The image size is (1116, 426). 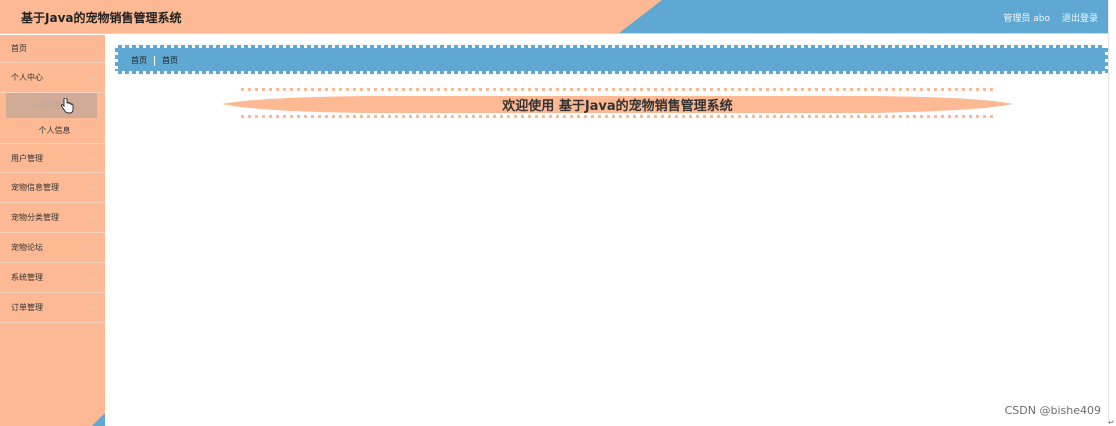 What do you see at coordinates (67, 106) in the screenshot?
I see `hand-pointer-icon` at bounding box center [67, 106].